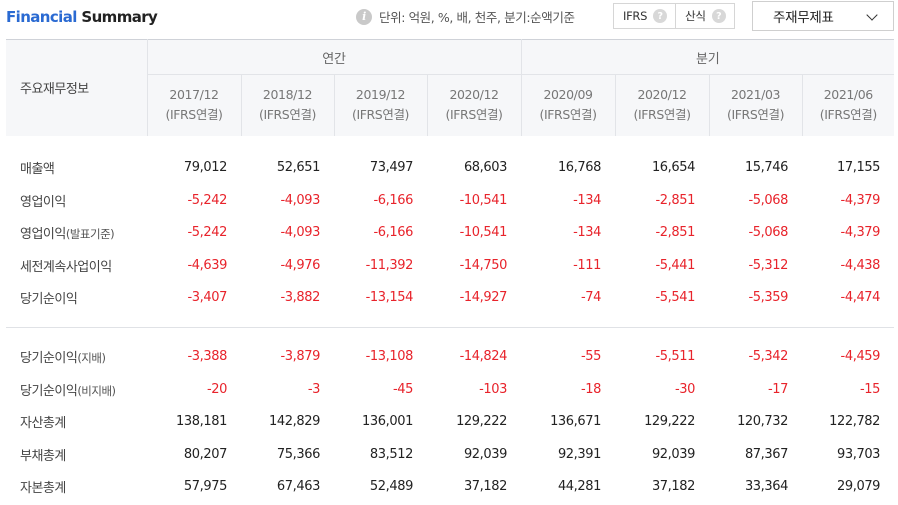 This screenshot has width=898, height=505. What do you see at coordinates (300, 357) in the screenshot?
I see `table-cell: -3,879` at bounding box center [300, 357].